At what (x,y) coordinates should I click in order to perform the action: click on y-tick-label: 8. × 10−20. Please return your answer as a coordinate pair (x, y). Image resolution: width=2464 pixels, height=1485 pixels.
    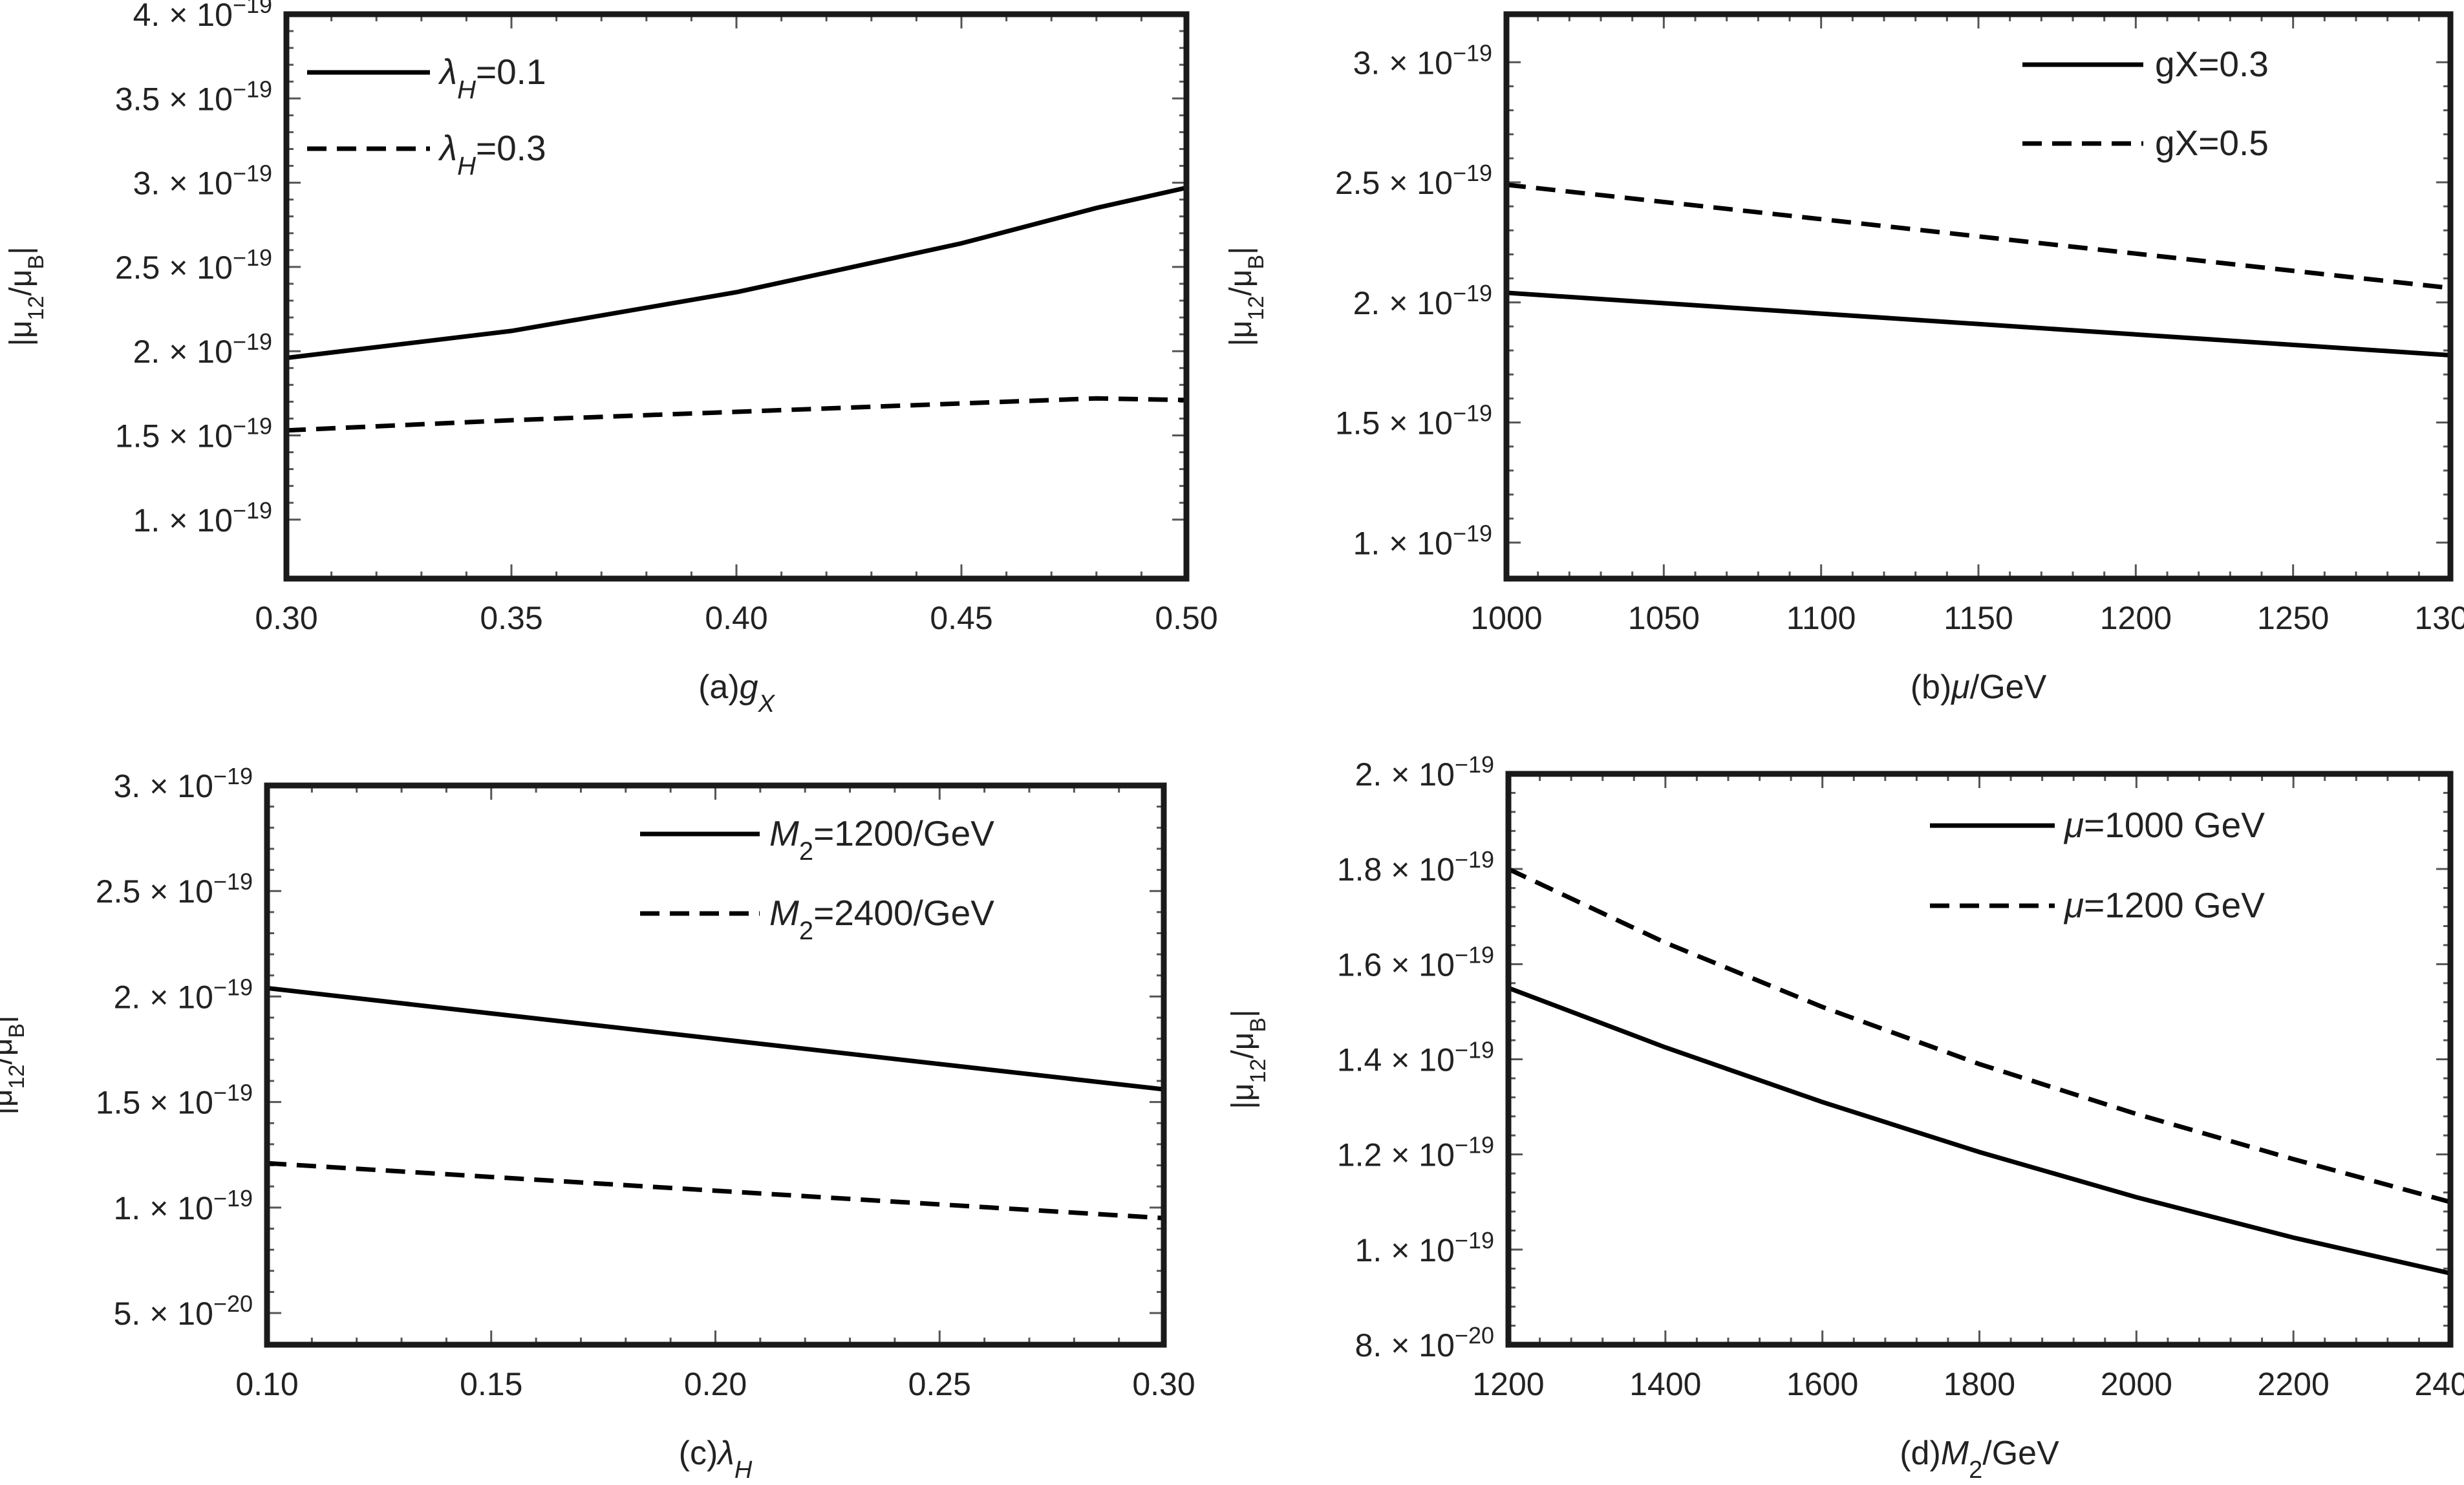
    Looking at the image, I should click on (1424, 1343).